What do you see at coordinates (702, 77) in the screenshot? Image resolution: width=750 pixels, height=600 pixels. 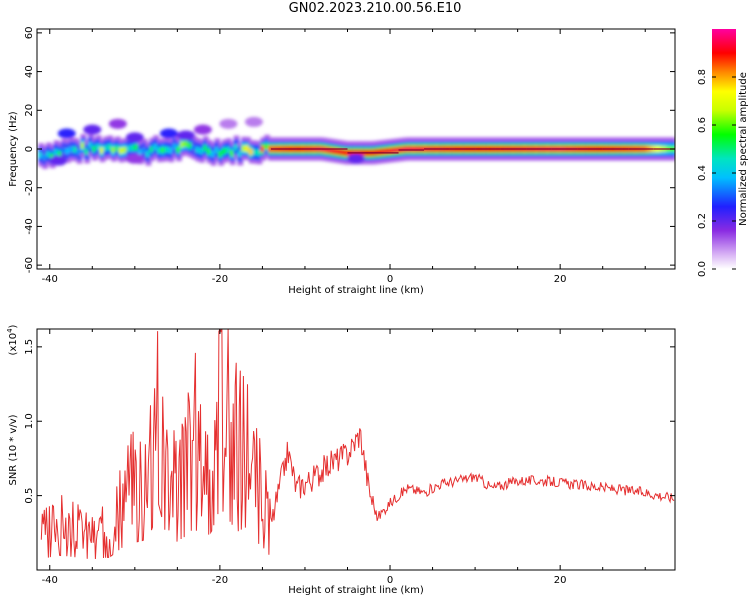 I see `colorbar-tick-label: 0.8` at bounding box center [702, 77].